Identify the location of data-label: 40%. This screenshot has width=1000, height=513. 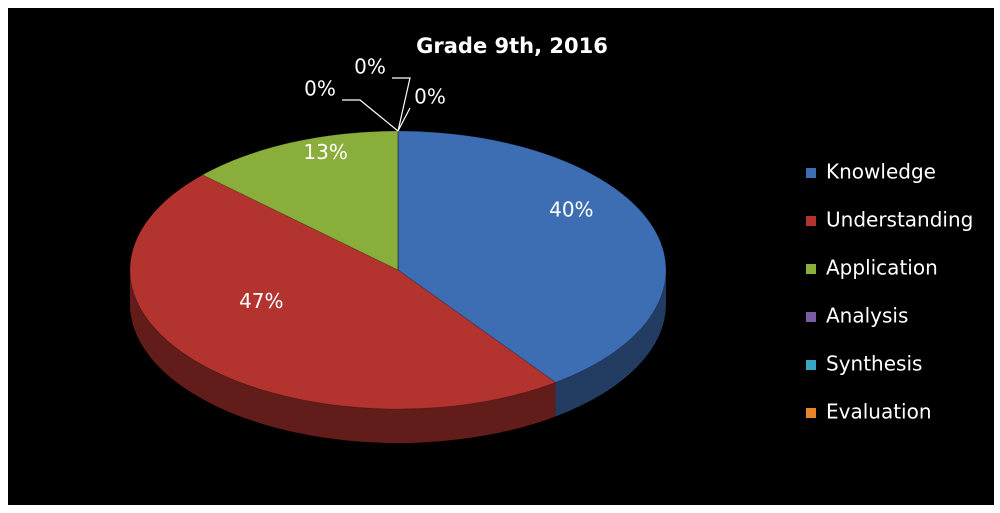
(571, 209).